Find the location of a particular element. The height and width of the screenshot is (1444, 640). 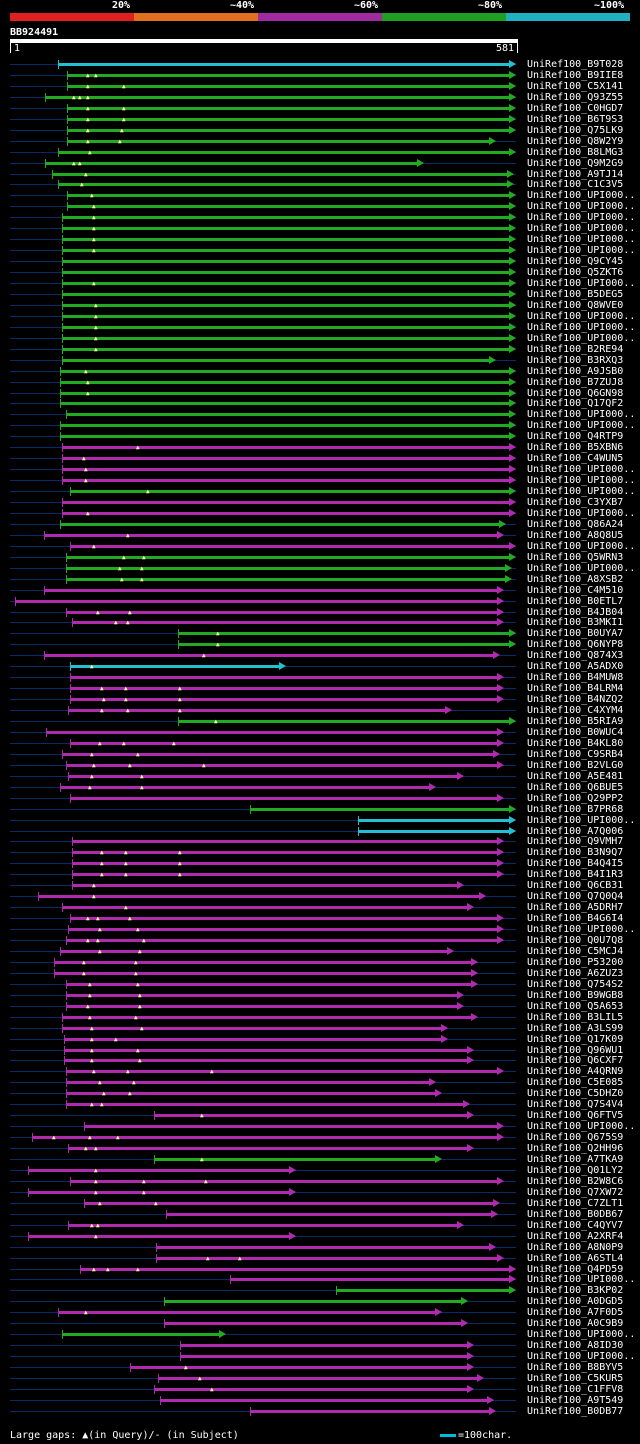

hit-label: UniRef100_B2W8C6 is located at coordinates (575, 1181).